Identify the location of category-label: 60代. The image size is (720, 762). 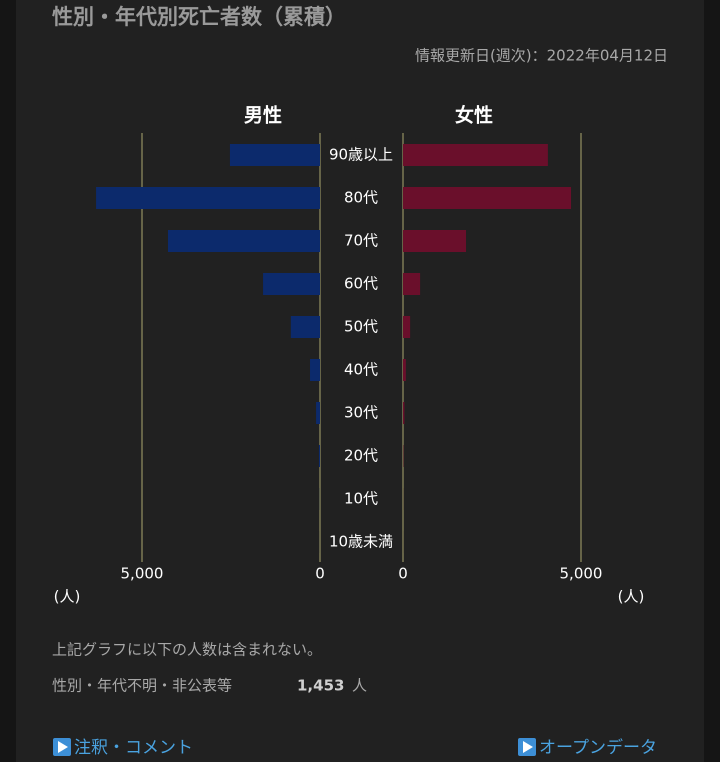
(361, 284).